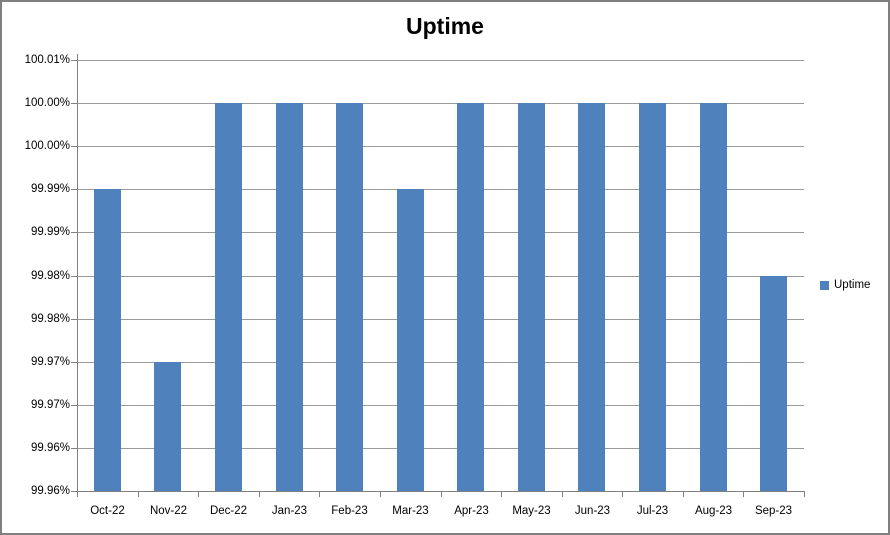 This screenshot has width=890, height=535. What do you see at coordinates (228, 511) in the screenshot?
I see `x-axis-tick-label: Dec-22` at bounding box center [228, 511].